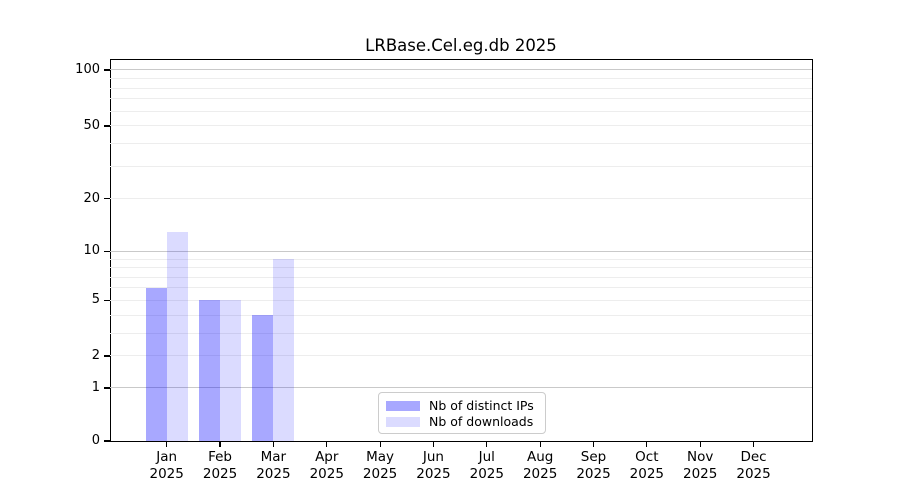 This screenshot has height=500, width=900. Describe the element at coordinates (461, 45) in the screenshot. I see `chart-title: LRBase.Cel.eg.db 2025` at that location.